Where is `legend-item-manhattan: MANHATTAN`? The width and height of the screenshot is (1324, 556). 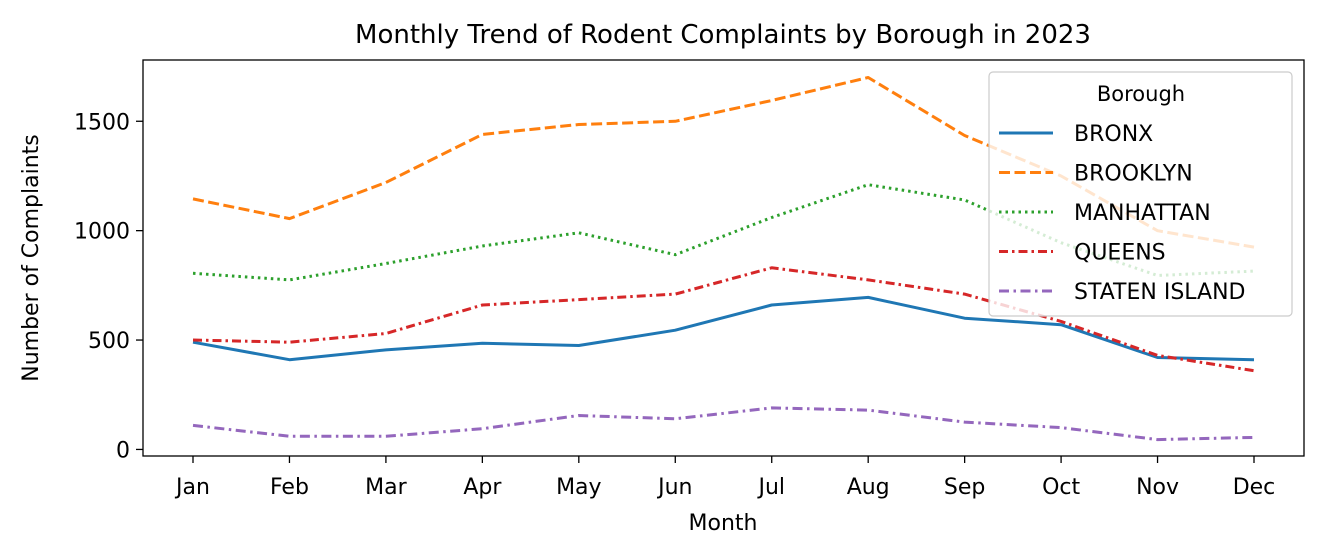 legend-item-manhattan: MANHATTAN is located at coordinates (1105, 213).